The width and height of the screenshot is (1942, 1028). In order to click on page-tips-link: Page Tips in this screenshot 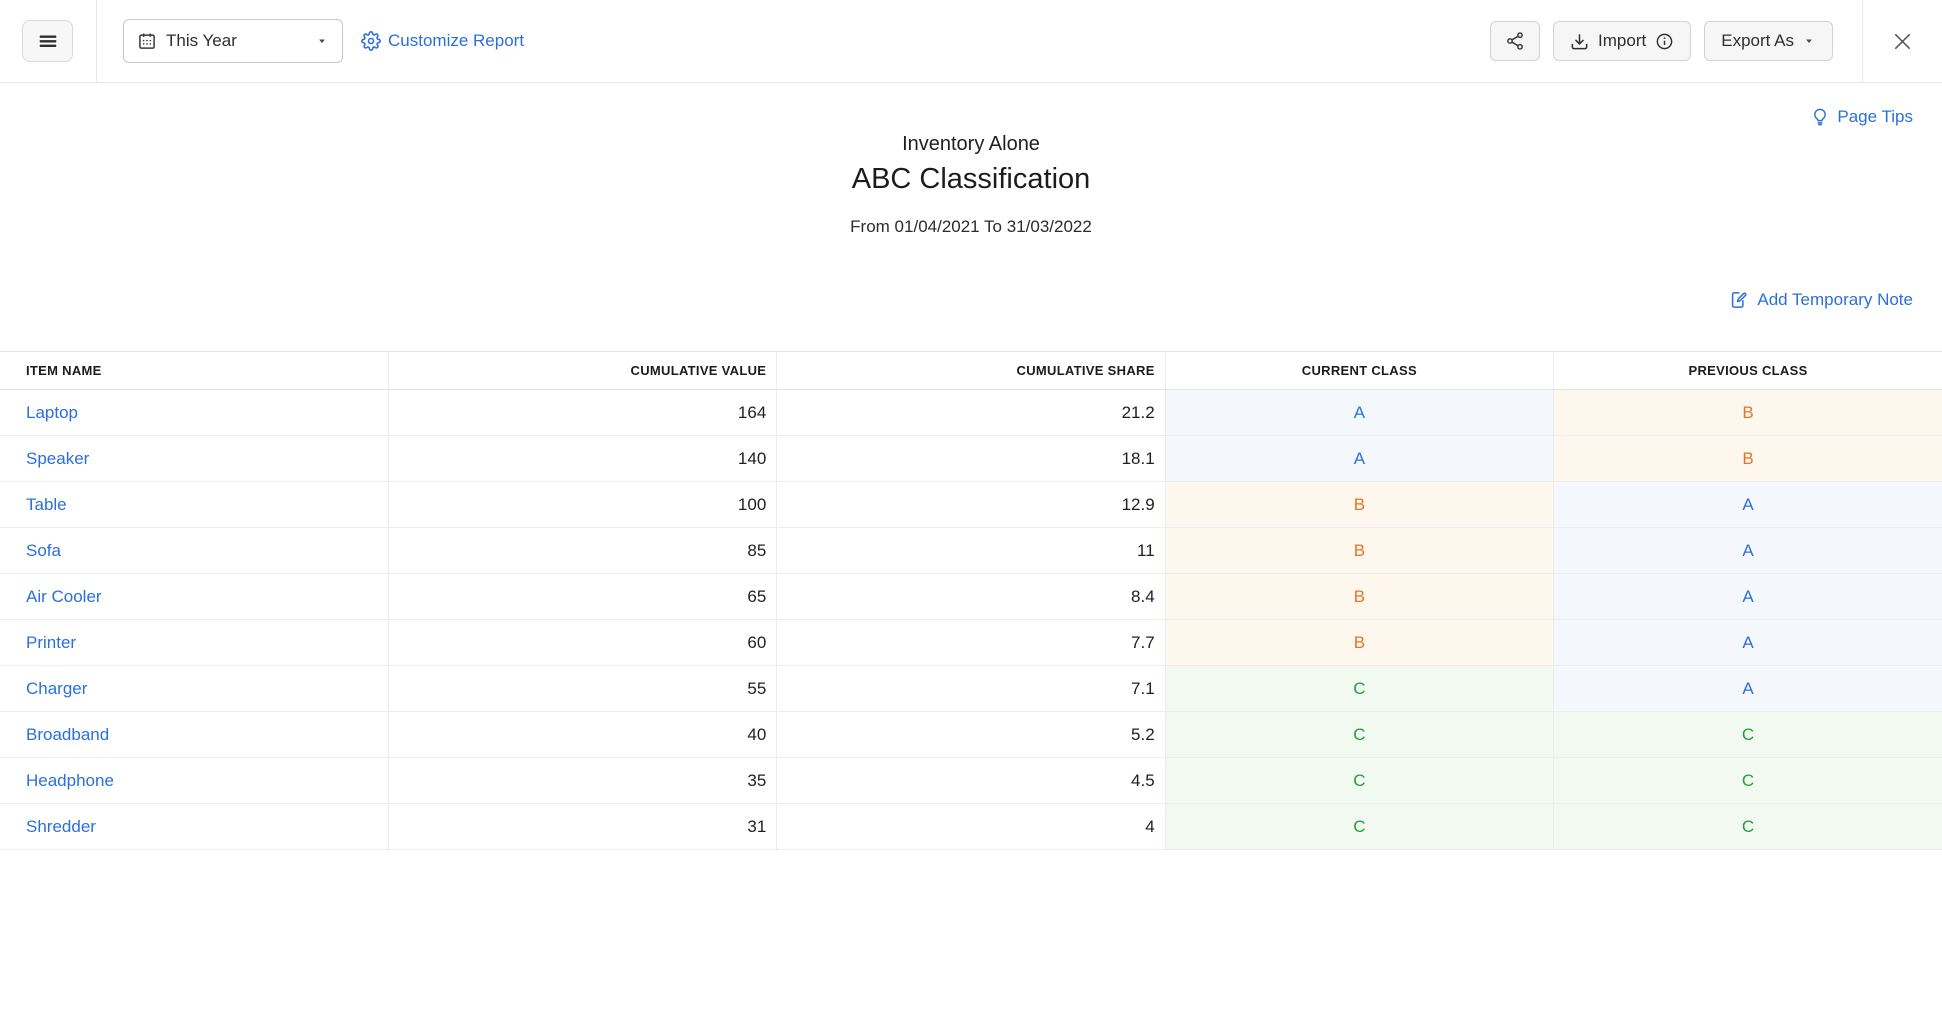, I will do `click(1861, 117)`.